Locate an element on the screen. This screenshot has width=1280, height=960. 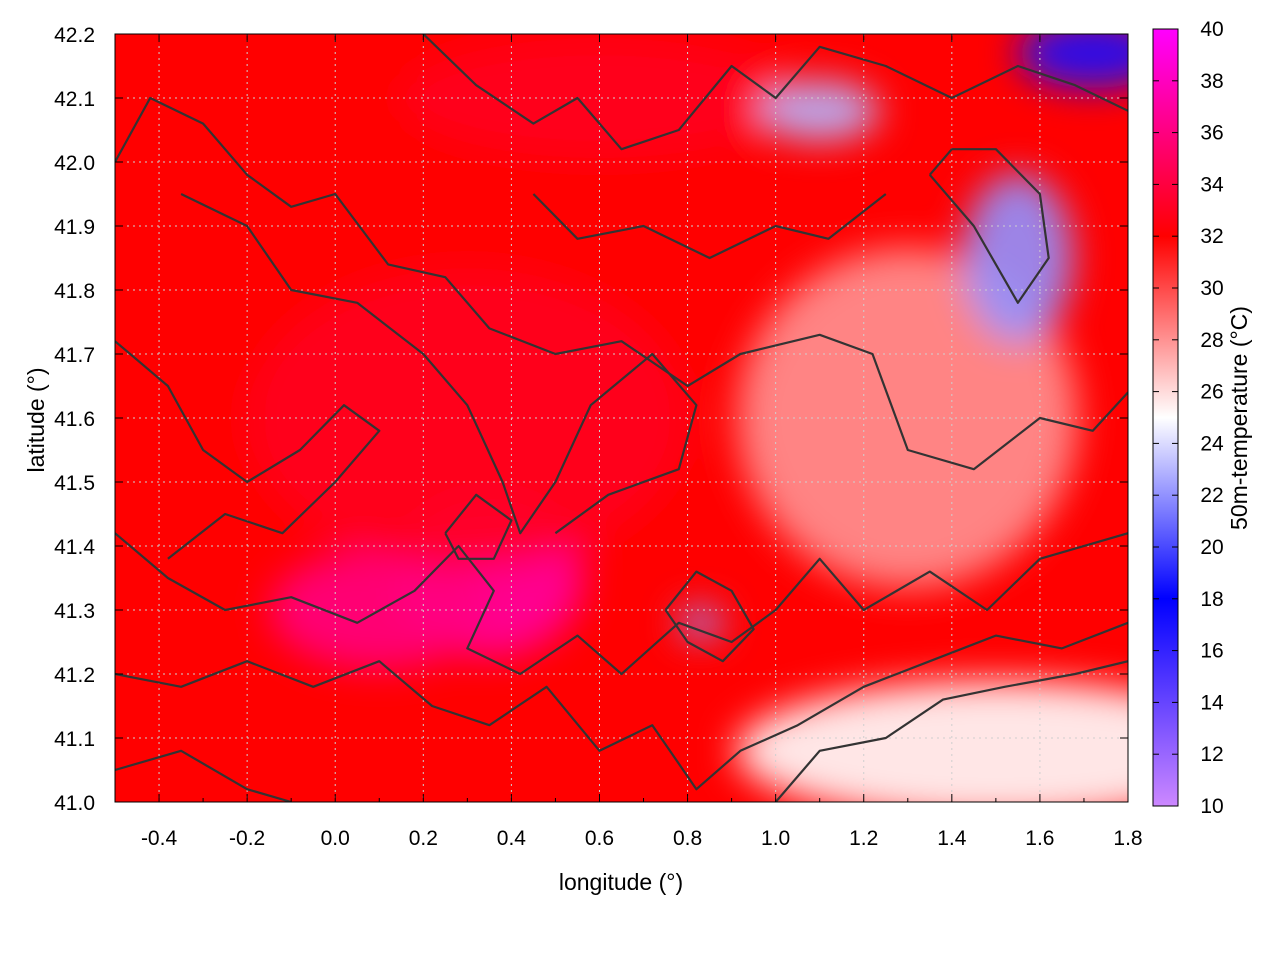
colorbar-tick-label: 14 is located at coordinates (1212, 702).